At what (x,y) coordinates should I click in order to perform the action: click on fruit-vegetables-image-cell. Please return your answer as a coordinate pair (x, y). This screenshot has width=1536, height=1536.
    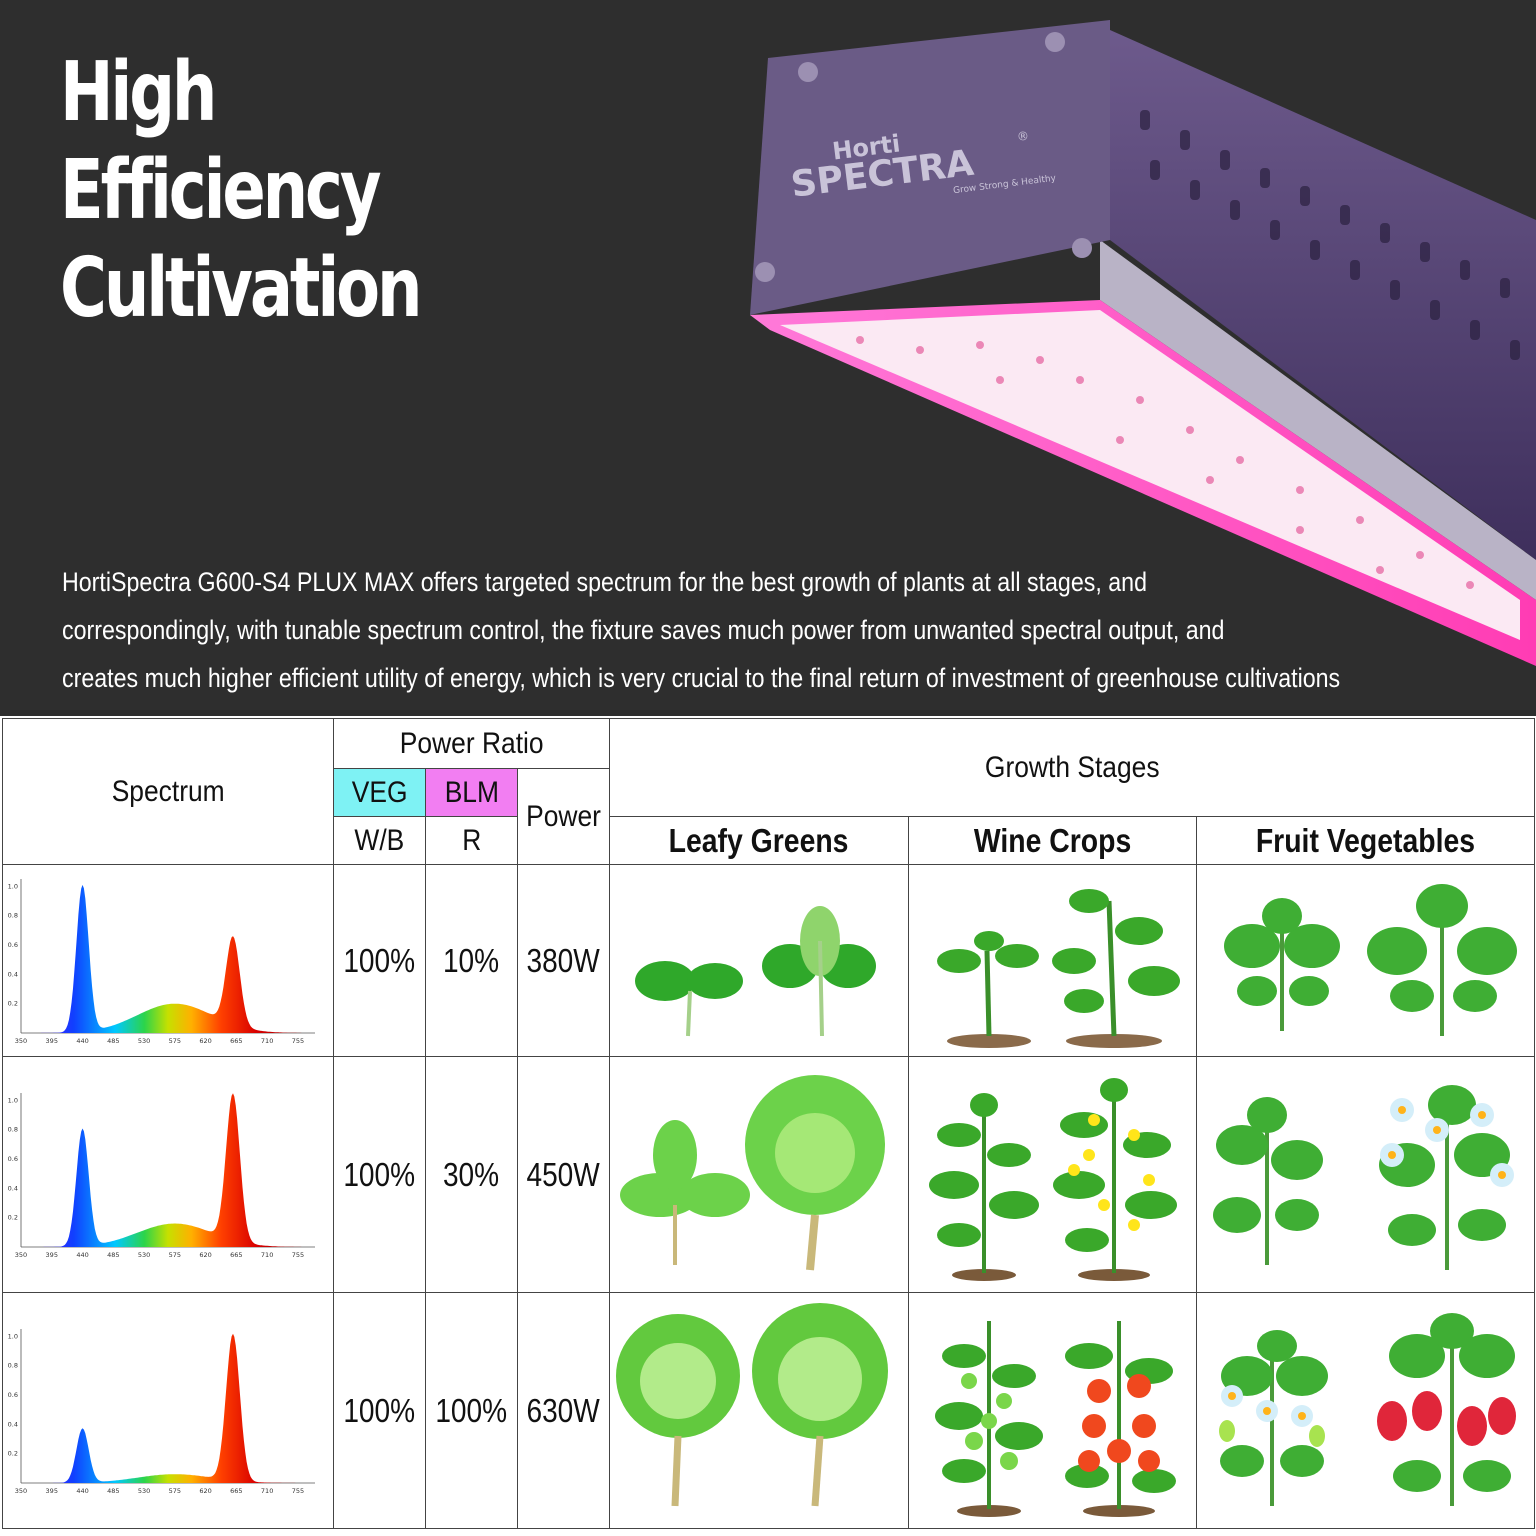
    Looking at the image, I should click on (1365, 1410).